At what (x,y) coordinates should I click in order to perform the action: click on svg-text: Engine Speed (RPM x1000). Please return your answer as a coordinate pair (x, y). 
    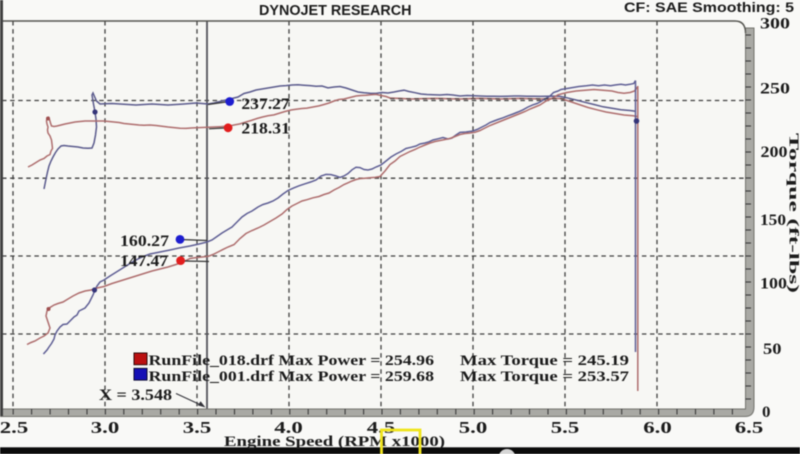
    Looking at the image, I should click on (334, 442).